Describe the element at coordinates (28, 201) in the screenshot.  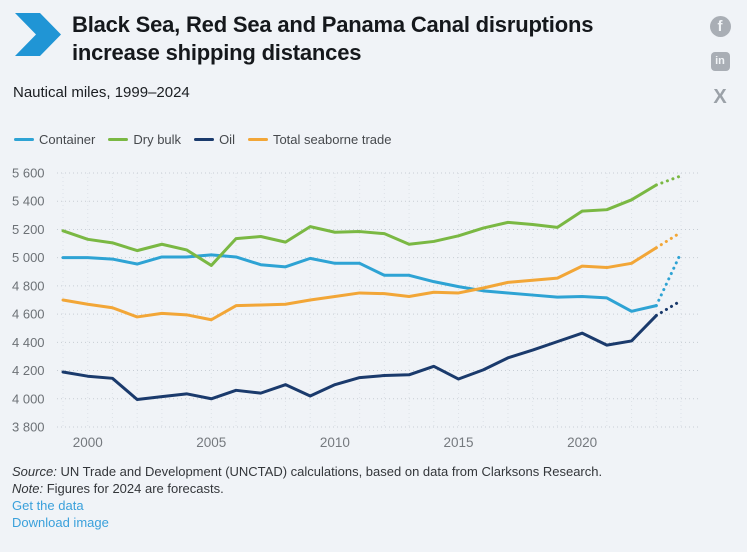
I see `y-axis-tick-label: 5 400` at that location.